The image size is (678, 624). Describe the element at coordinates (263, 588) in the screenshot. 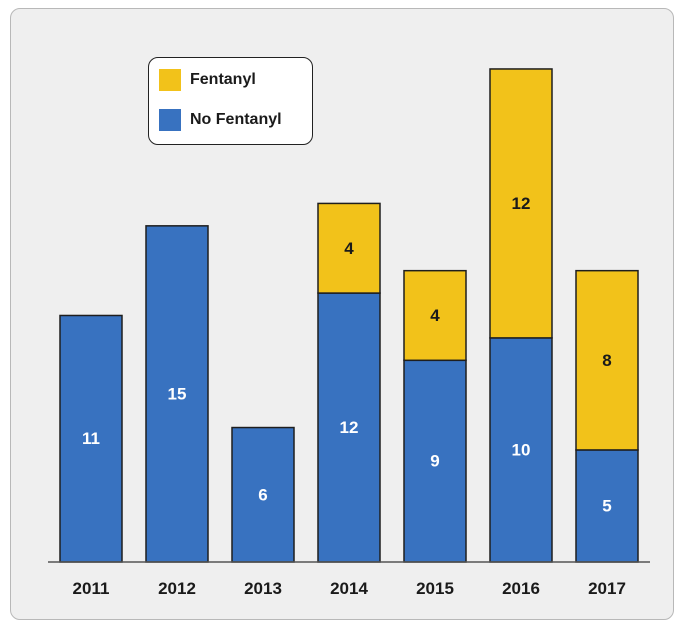

I see `x-tick-label-2013: 2013` at that location.